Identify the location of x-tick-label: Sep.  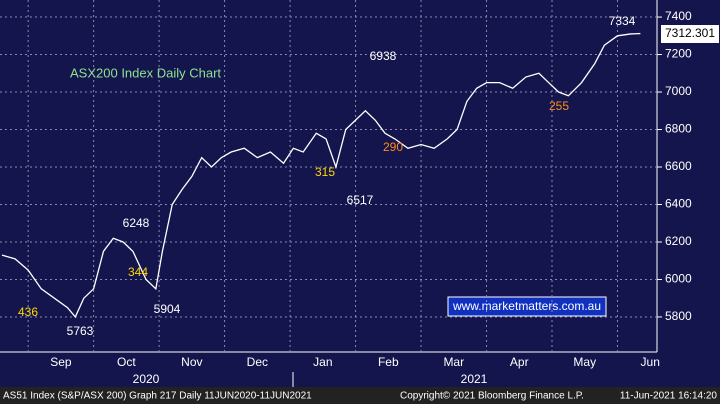
(61, 362).